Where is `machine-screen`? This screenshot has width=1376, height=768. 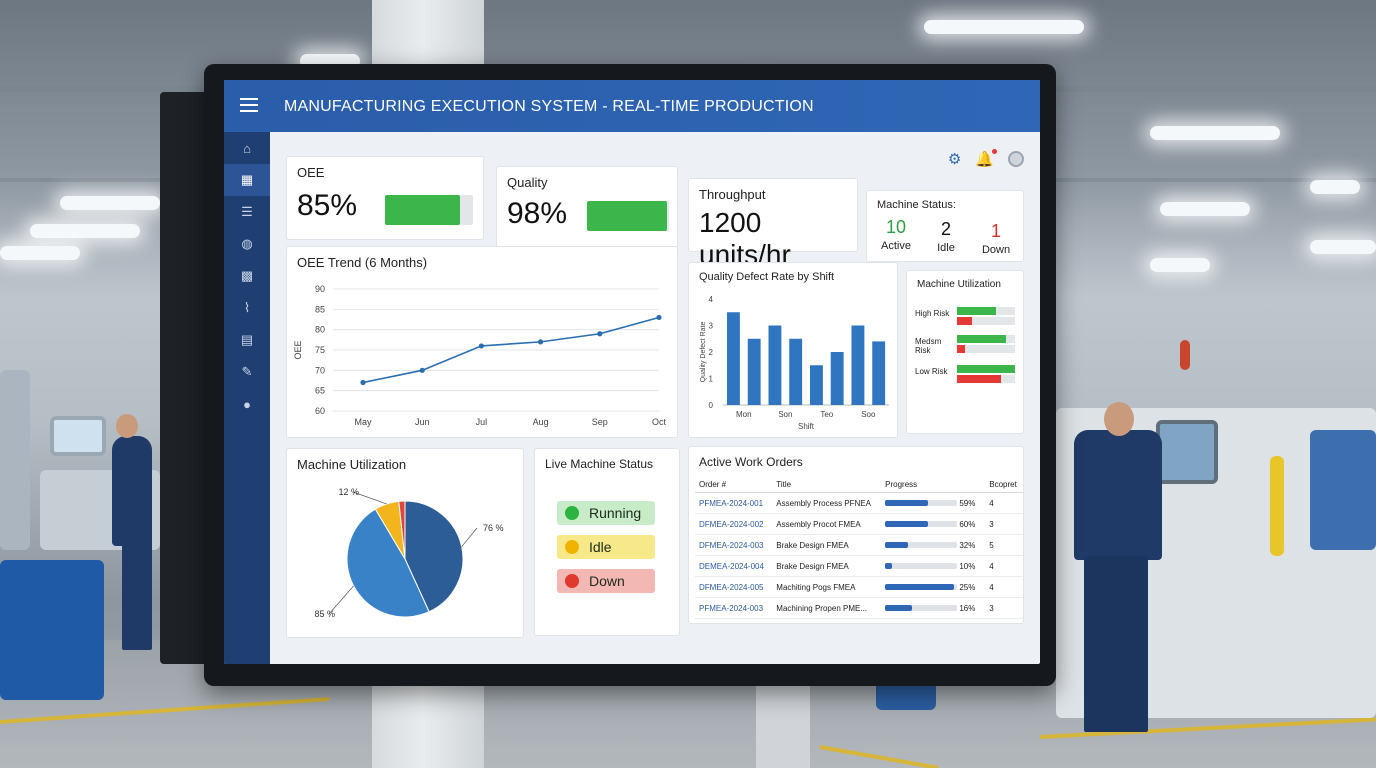 machine-screen is located at coordinates (1187, 452).